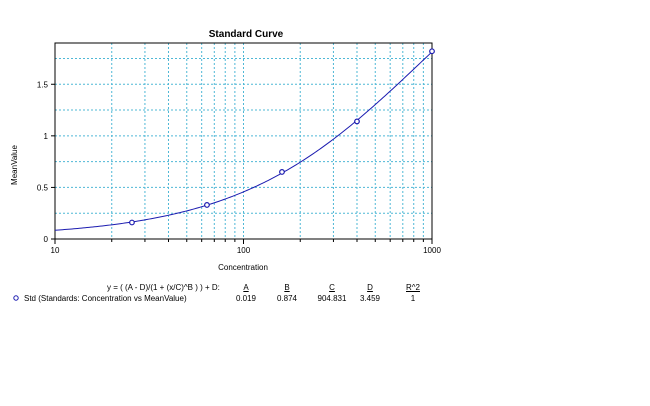  I want to click on x-axis-ticks: 10 100 1000, so click(246, 247).